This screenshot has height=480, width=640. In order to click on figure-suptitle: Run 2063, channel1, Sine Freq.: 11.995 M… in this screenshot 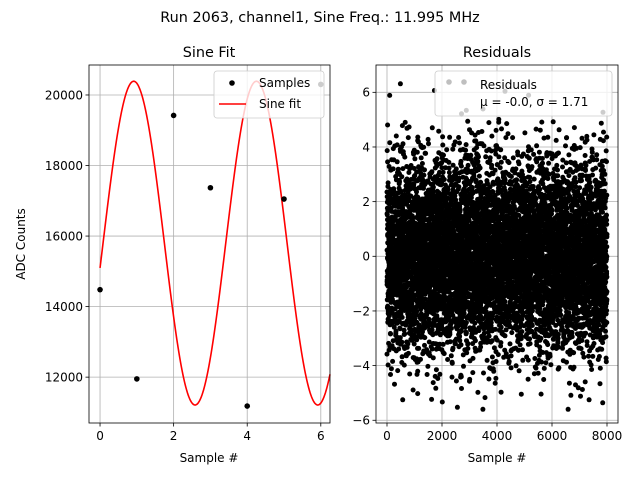, I will do `click(319, 18)`.